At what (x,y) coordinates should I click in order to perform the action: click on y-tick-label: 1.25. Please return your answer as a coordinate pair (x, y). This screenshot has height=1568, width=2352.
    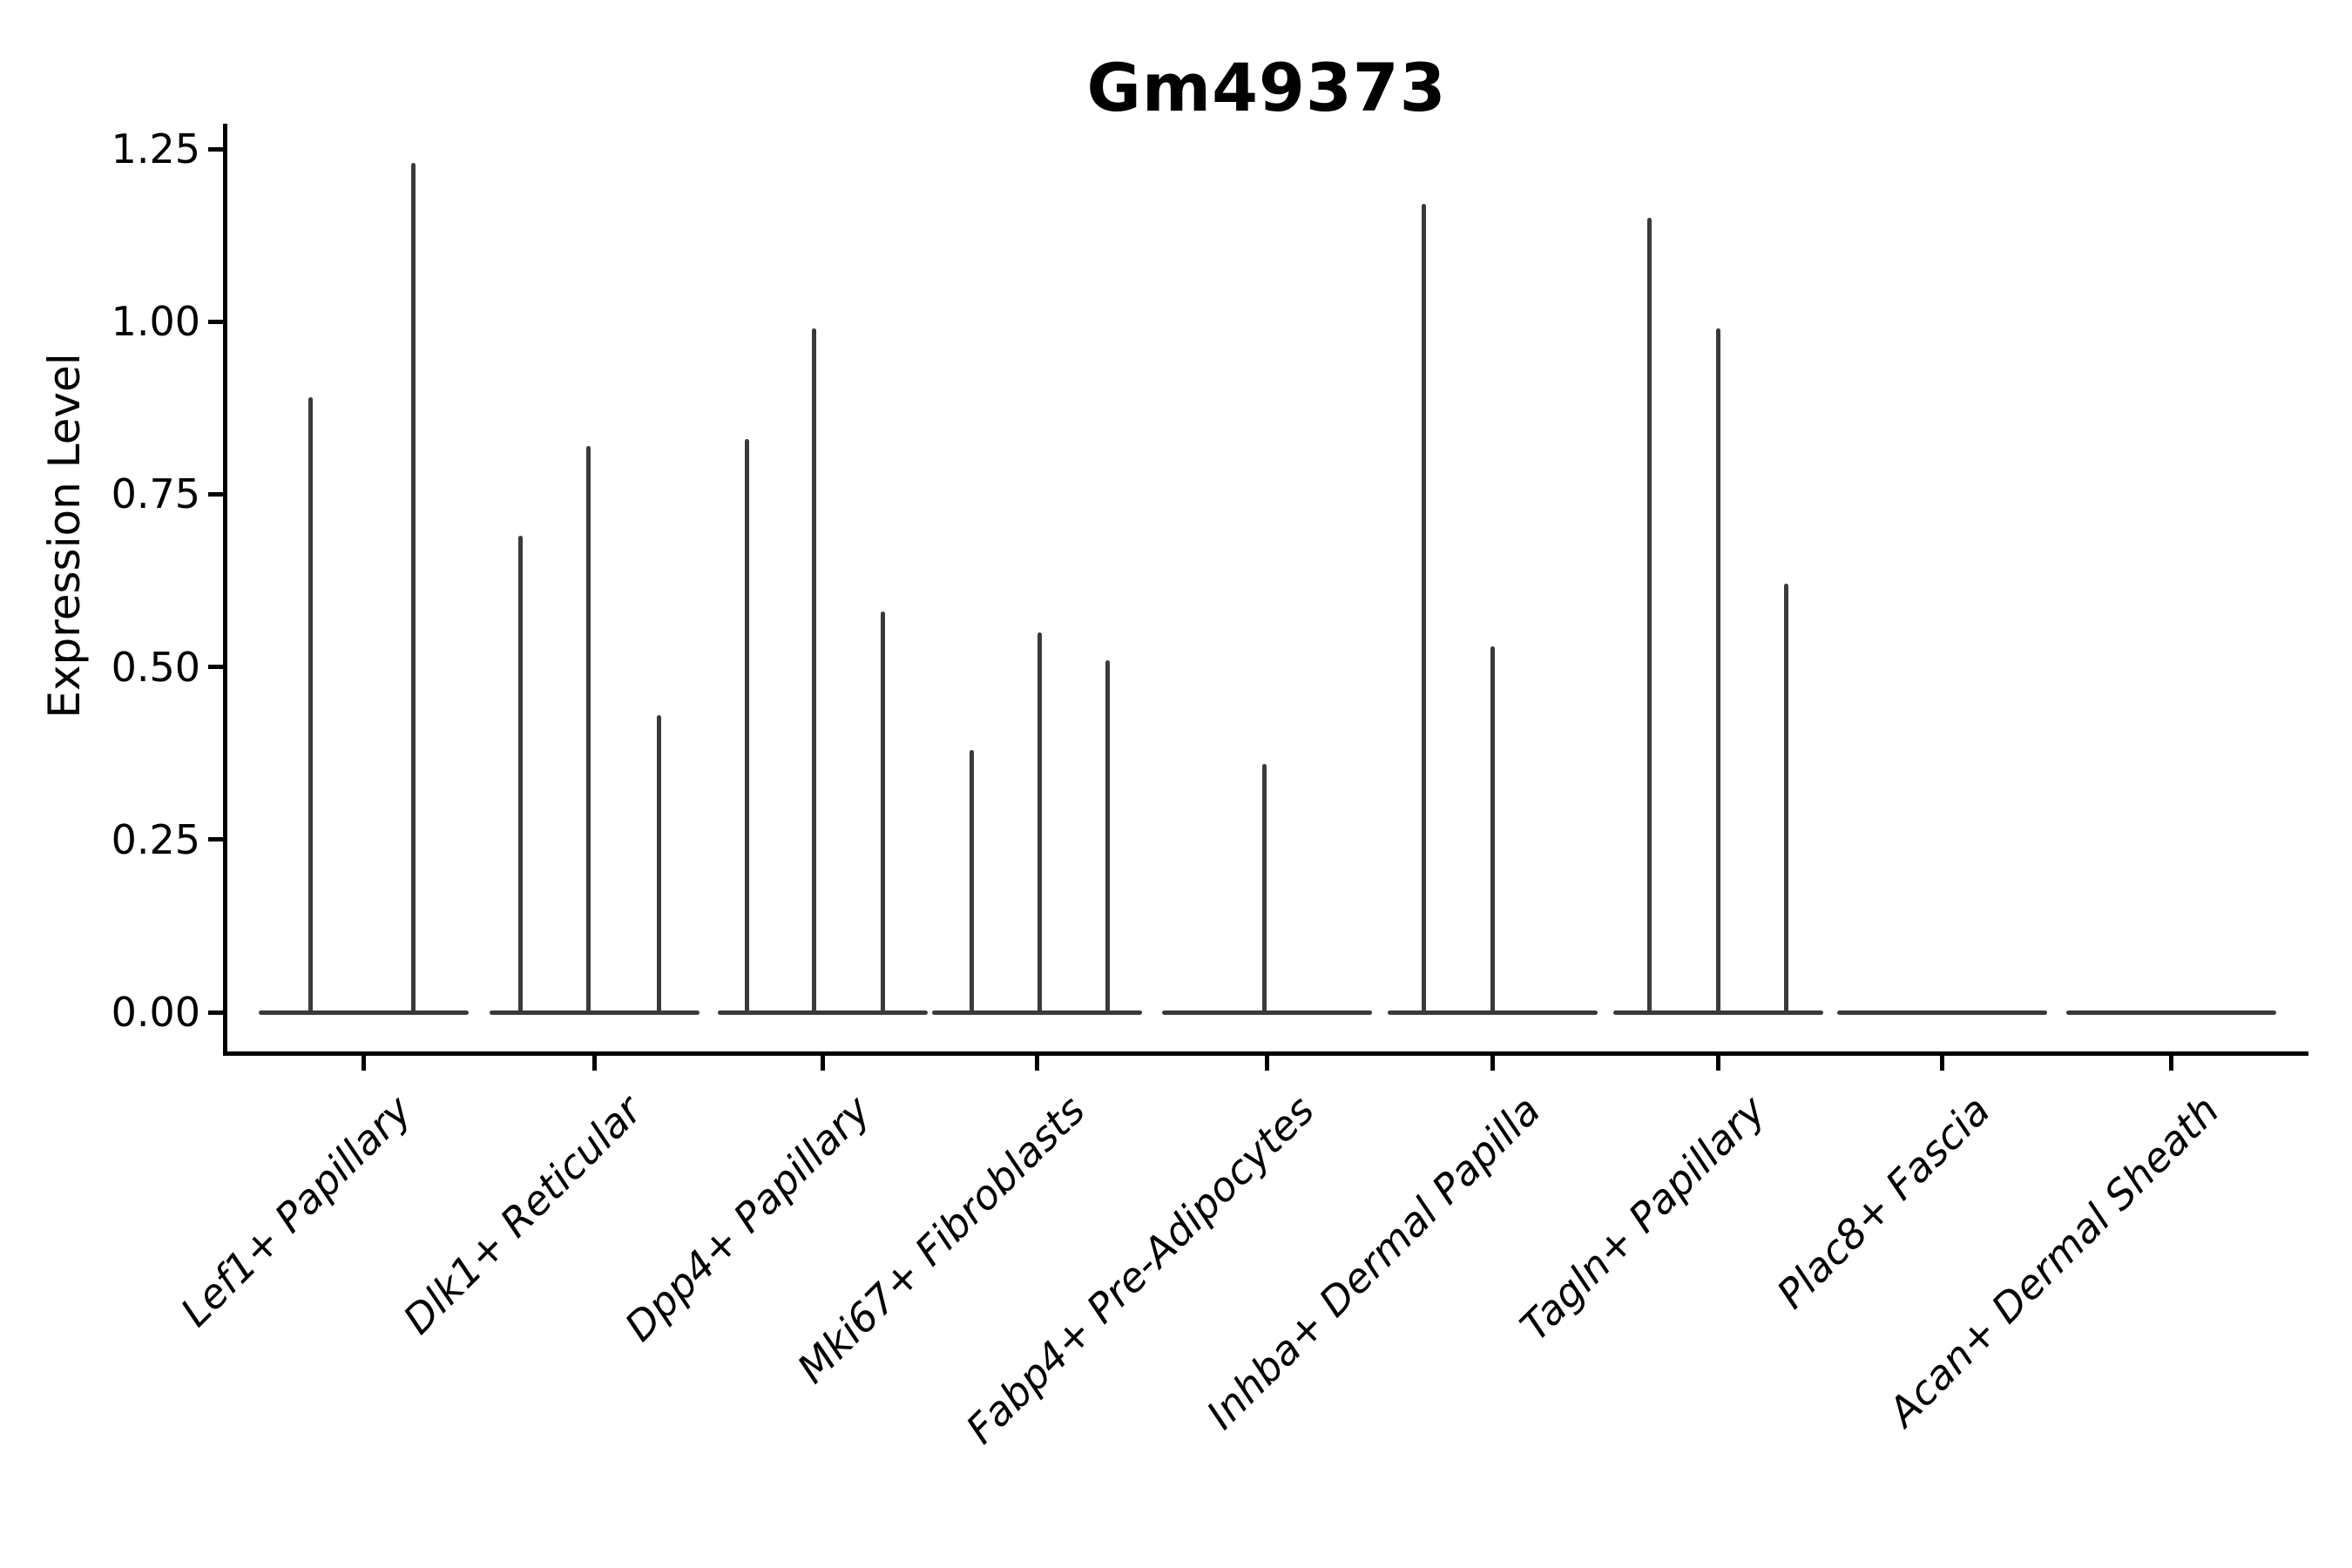
    Looking at the image, I should click on (155, 148).